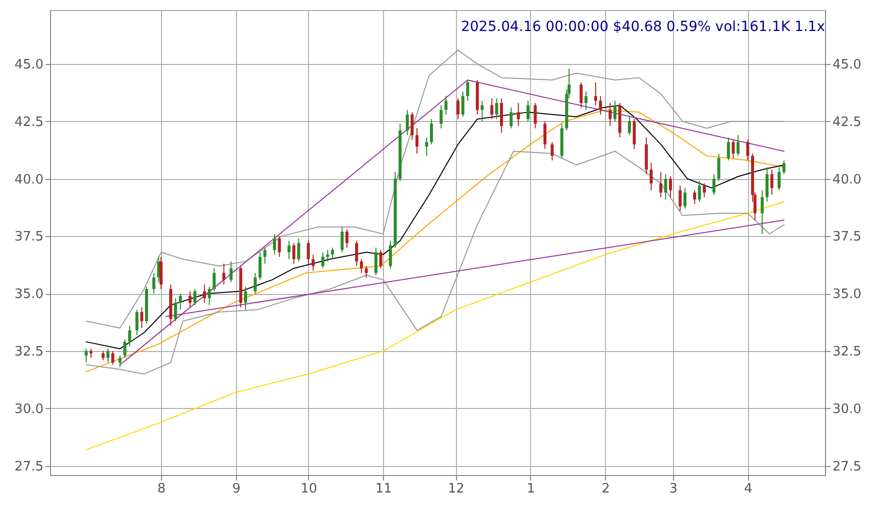 The height and width of the screenshot is (505, 875). What do you see at coordinates (29, 64) in the screenshot?
I see `y-tick-label: 45.0` at bounding box center [29, 64].